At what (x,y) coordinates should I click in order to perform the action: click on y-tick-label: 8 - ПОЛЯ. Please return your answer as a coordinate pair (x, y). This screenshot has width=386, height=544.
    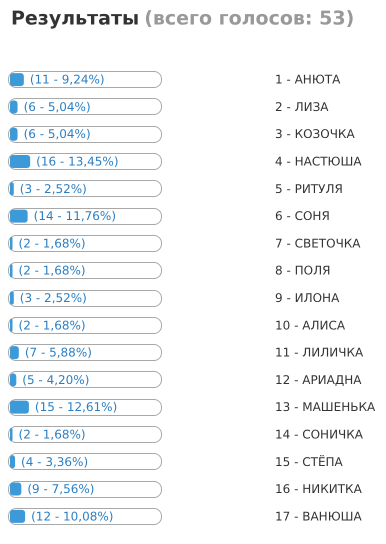
    Looking at the image, I should click on (302, 271).